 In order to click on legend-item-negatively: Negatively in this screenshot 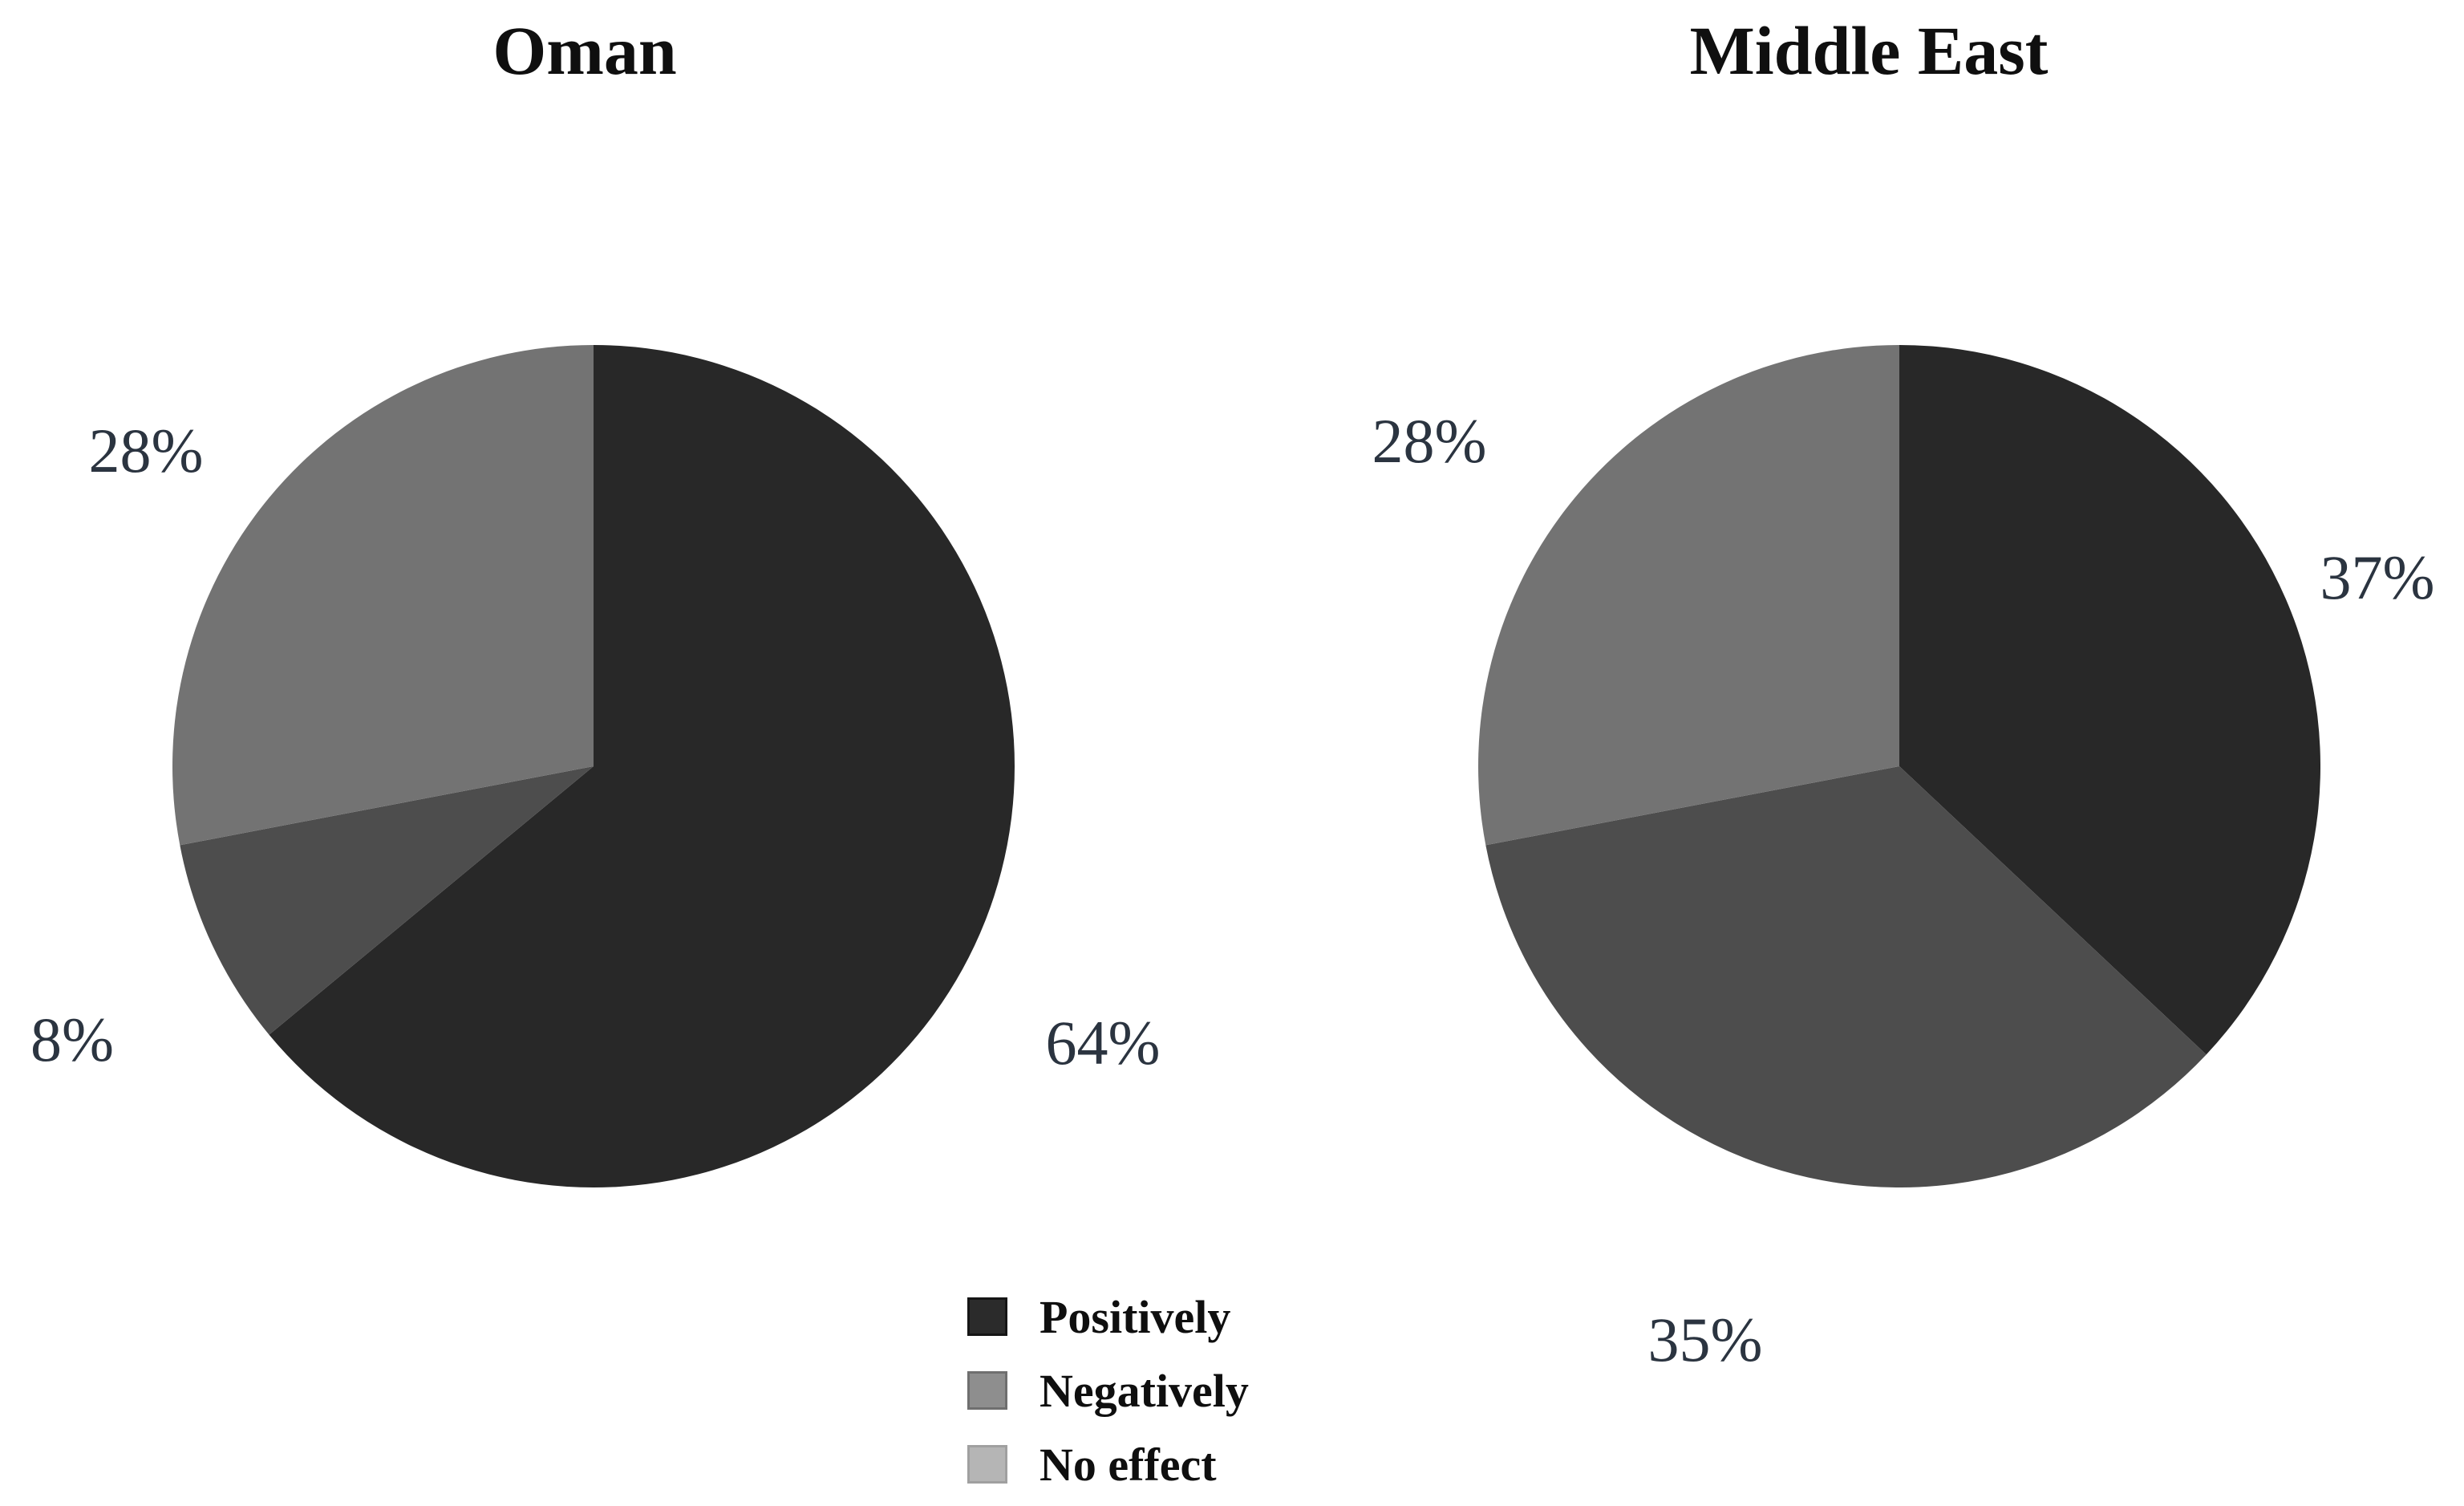, I will do `click(1108, 1391)`.